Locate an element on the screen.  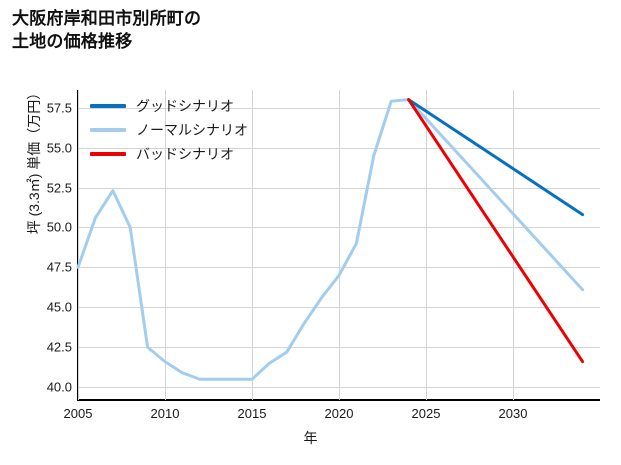
x-axis-label: 年 is located at coordinates (310, 438).